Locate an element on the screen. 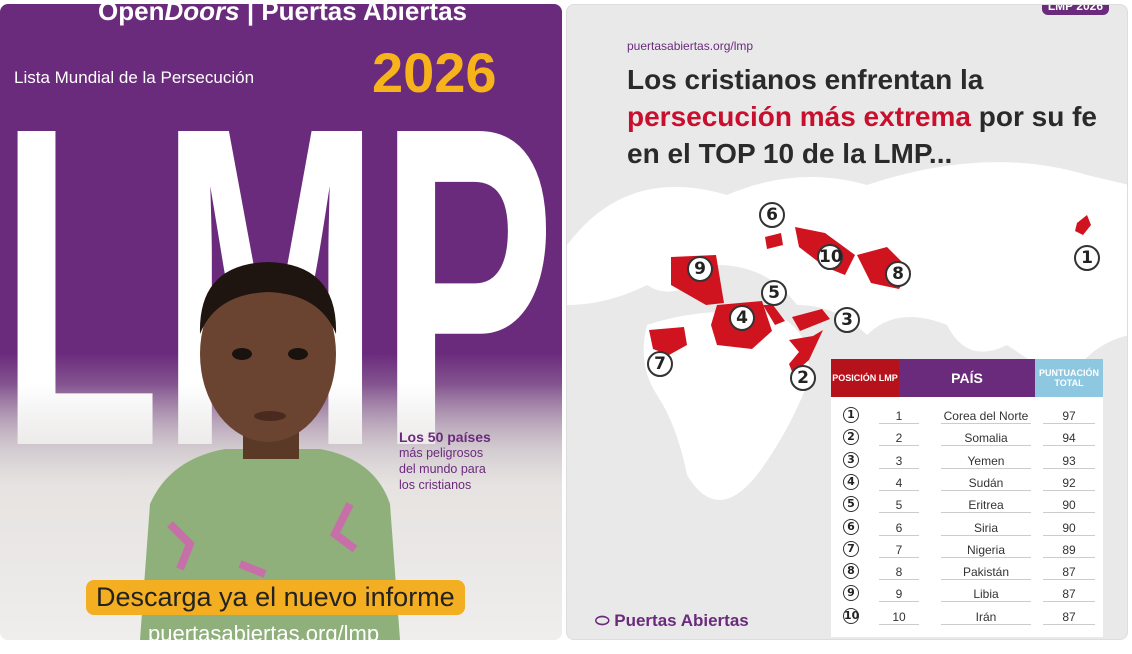 The image size is (1132, 654). country: Somalia is located at coordinates (986, 439).